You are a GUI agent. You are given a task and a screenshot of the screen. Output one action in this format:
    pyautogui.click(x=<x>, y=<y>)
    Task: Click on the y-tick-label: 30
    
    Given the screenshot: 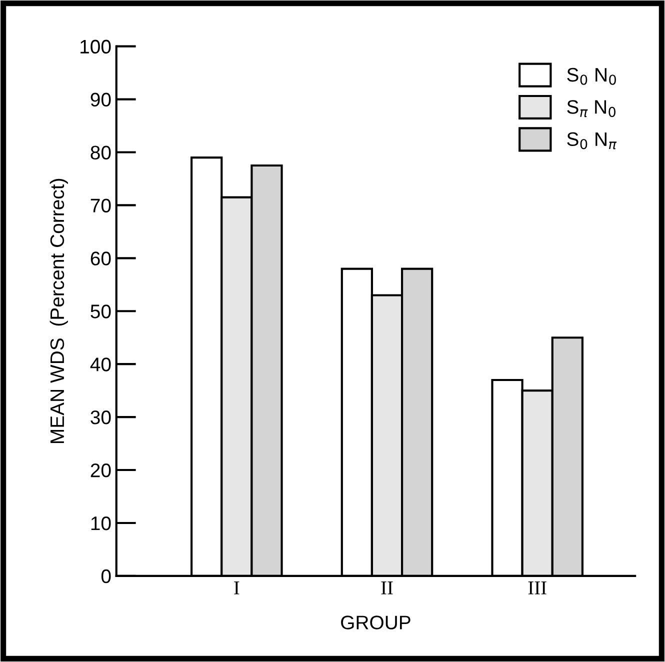 What is the action you would take?
    pyautogui.click(x=100, y=417)
    